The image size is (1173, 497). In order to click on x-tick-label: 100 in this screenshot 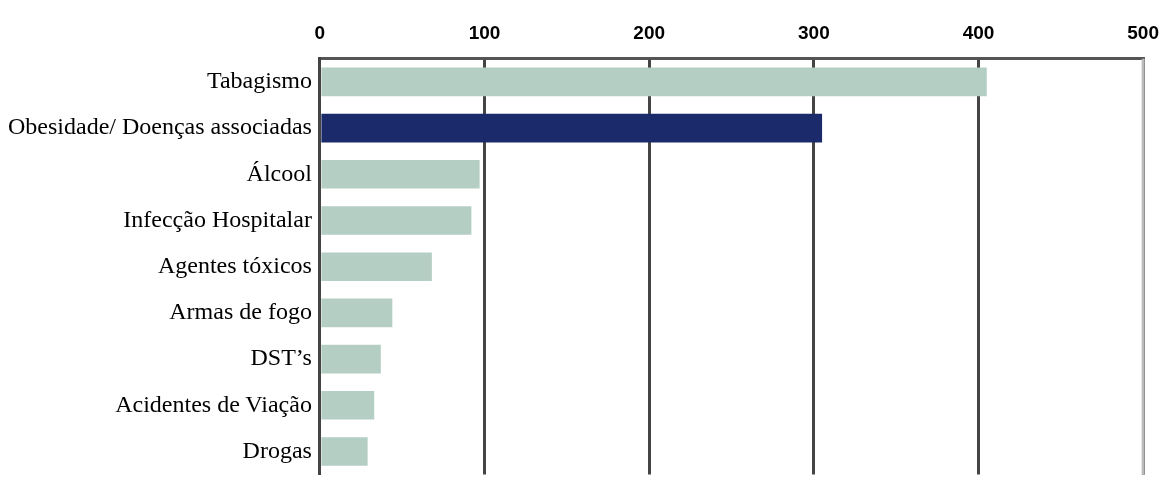, I will do `click(484, 32)`.